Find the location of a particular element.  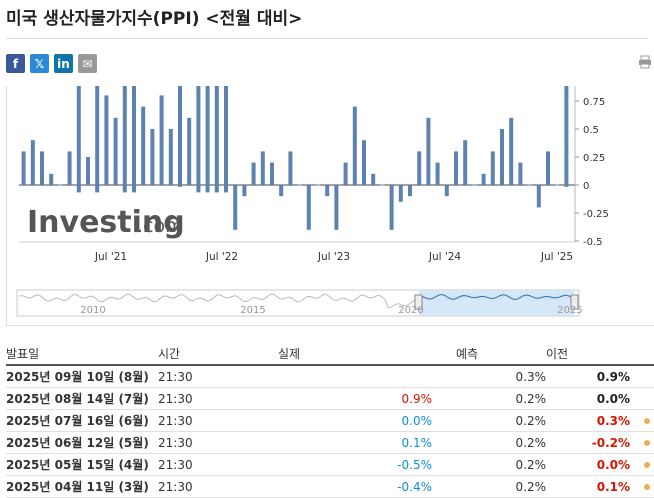

y-tick-label: 0 is located at coordinates (586, 186).